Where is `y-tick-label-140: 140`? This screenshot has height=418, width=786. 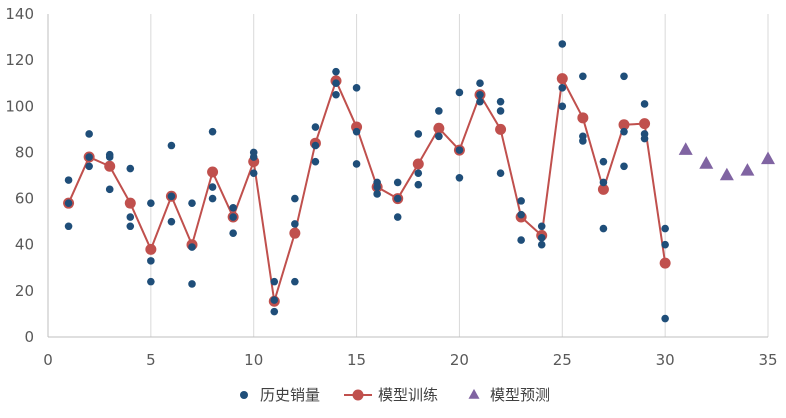 y-tick-label-140: 140 is located at coordinates (19, 14).